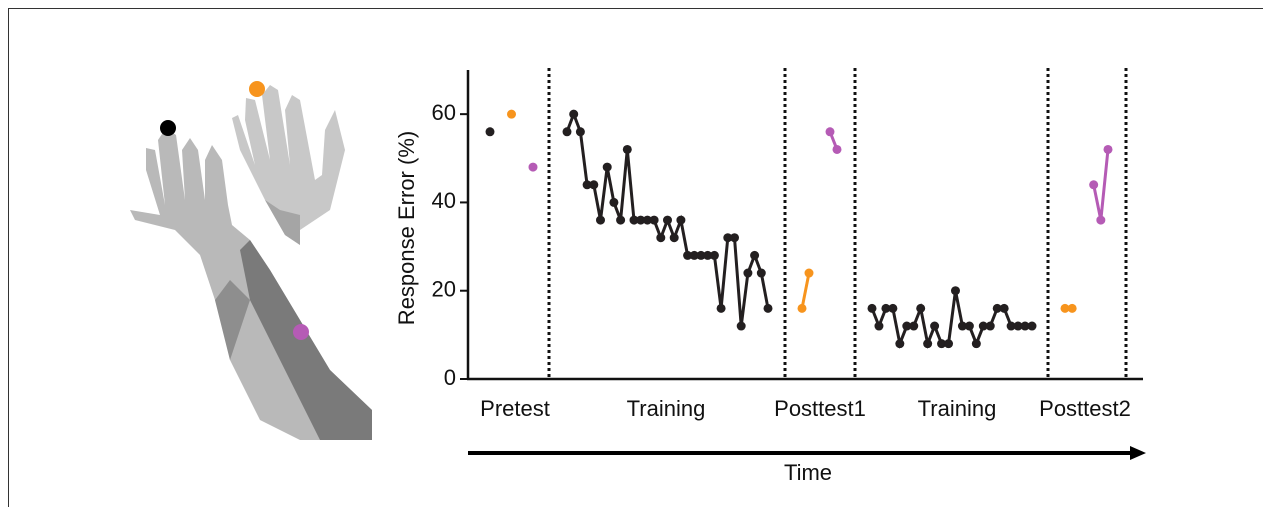 This screenshot has width=1263, height=507. Describe the element at coordinates (444, 289) in the screenshot. I see `y-tick-label: 20` at that location.